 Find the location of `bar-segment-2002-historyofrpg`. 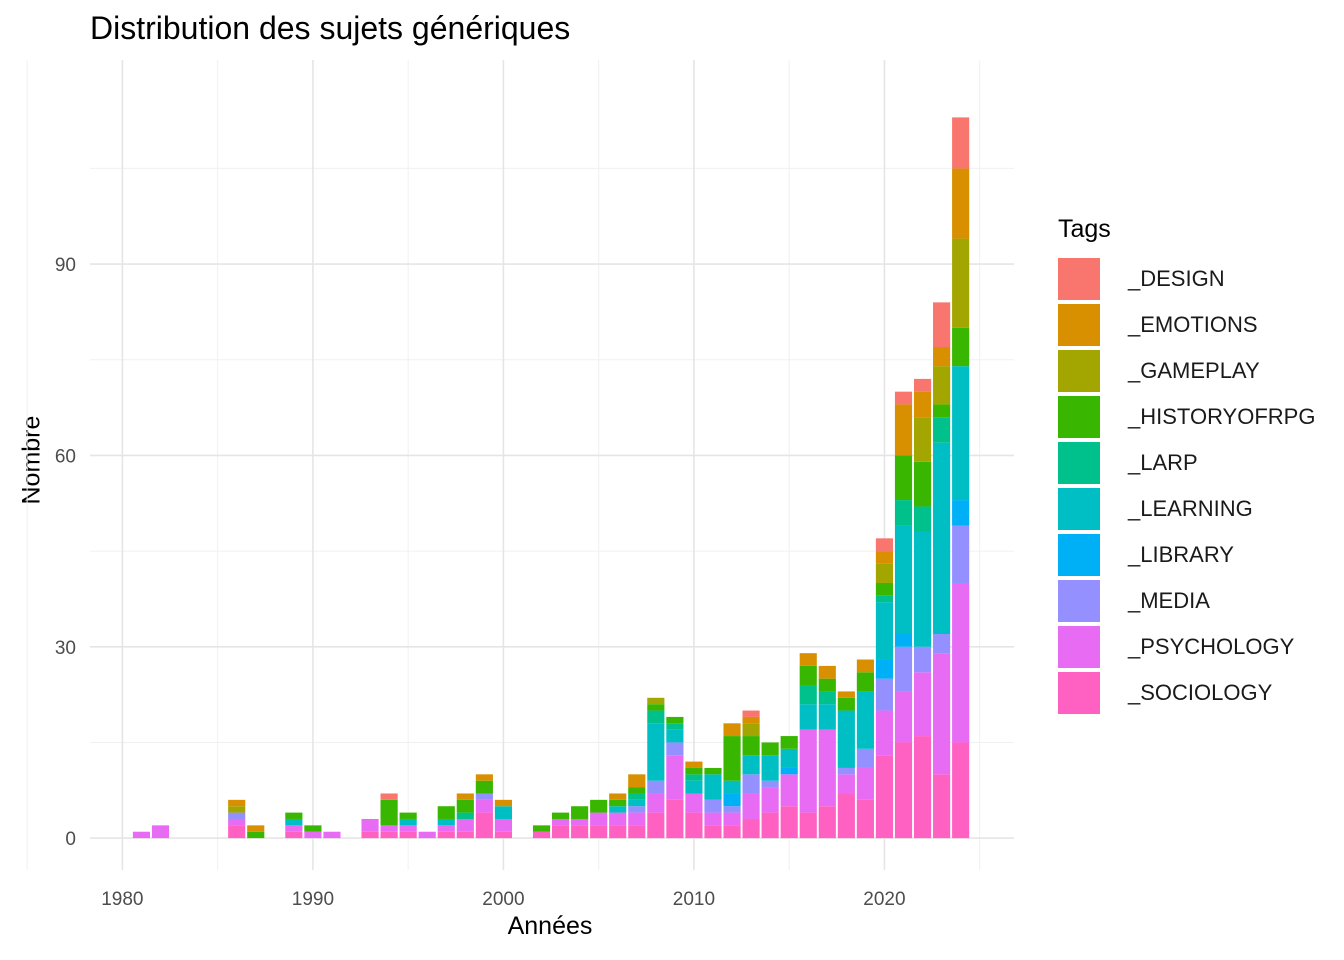

bar-segment-2002-historyofrpg is located at coordinates (541, 828).